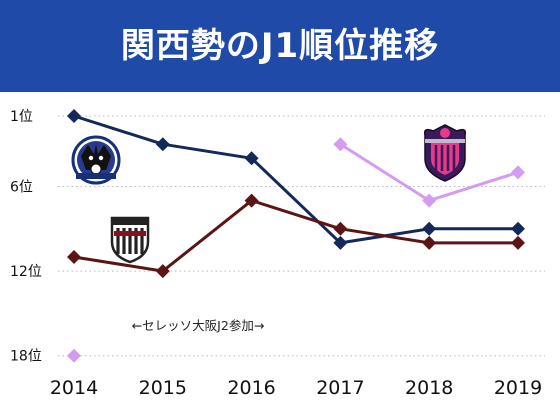  I want to click on y-tick-label: 1位, so click(21, 117).